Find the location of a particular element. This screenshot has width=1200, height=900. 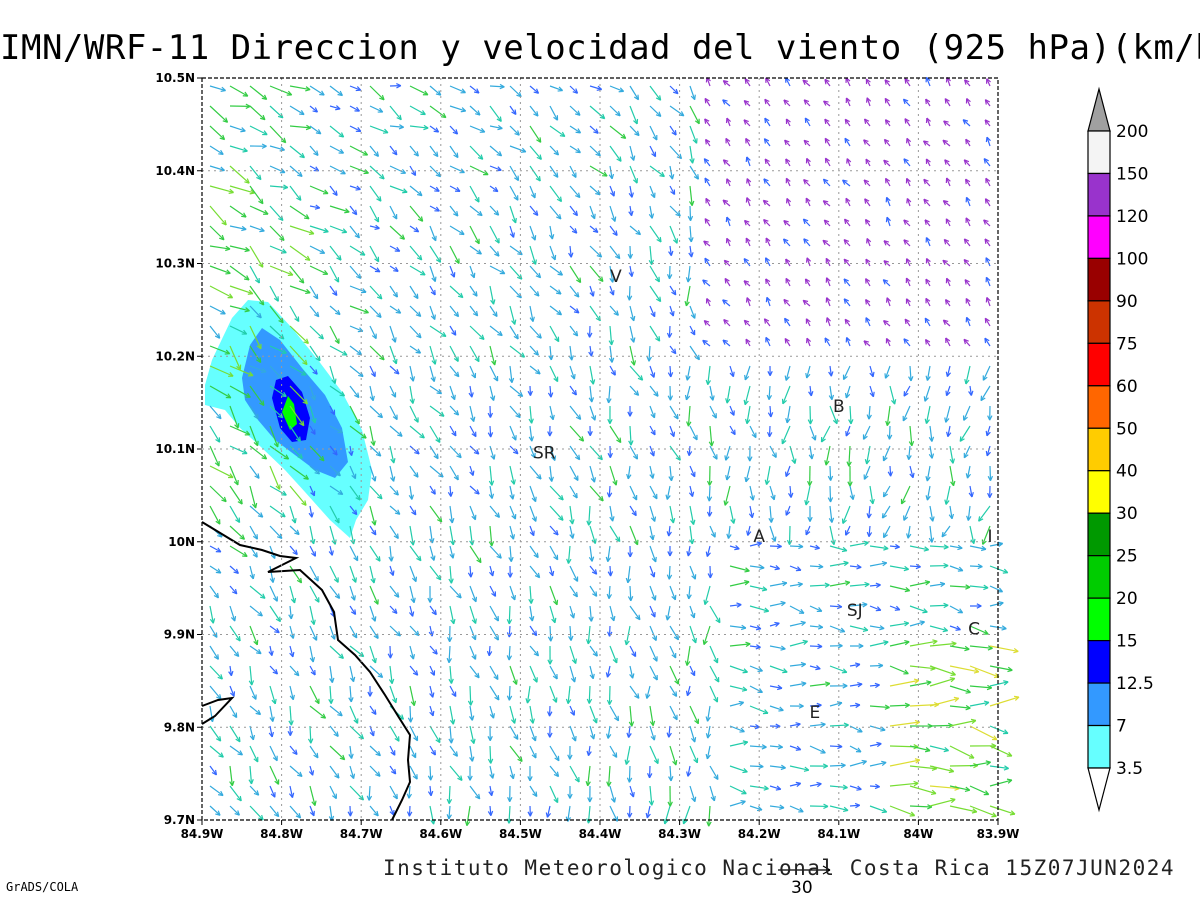

colorbar-segment is located at coordinates (1099, 152).